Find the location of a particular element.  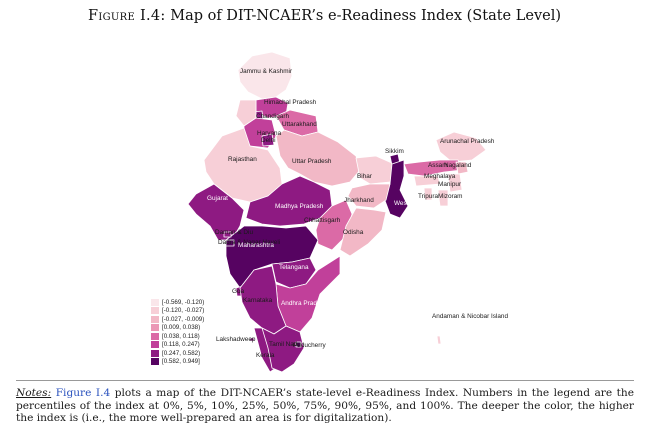

label-mizoram: Mizoram is located at coordinates (450, 196).